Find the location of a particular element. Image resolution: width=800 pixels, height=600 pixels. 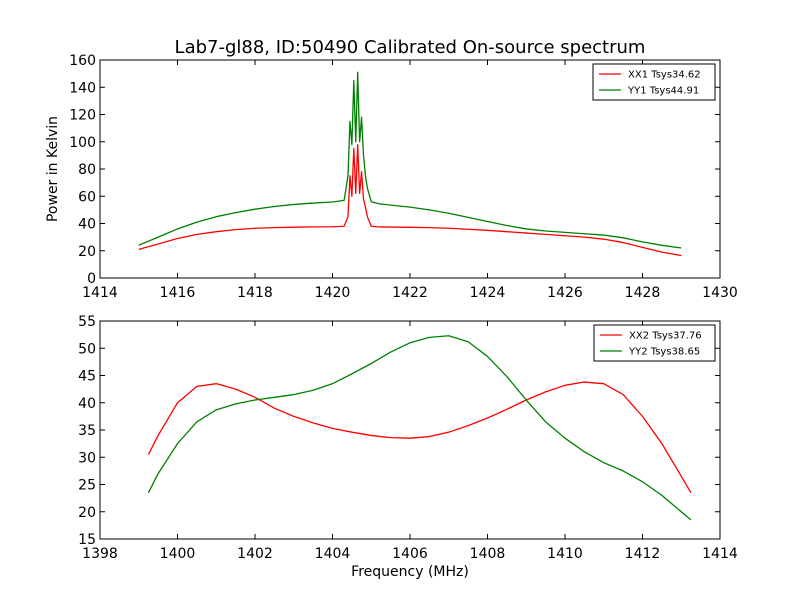

top-xtick-label: 1428 is located at coordinates (643, 293).